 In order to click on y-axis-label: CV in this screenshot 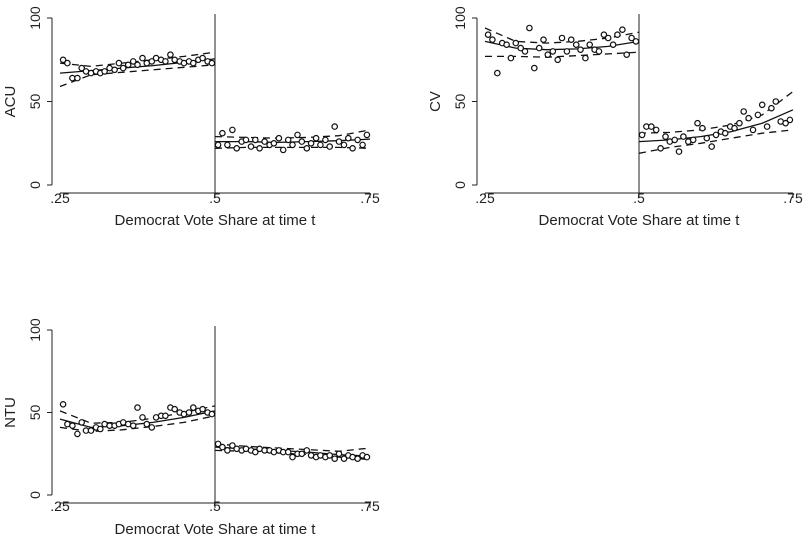, I will do `click(435, 101)`.